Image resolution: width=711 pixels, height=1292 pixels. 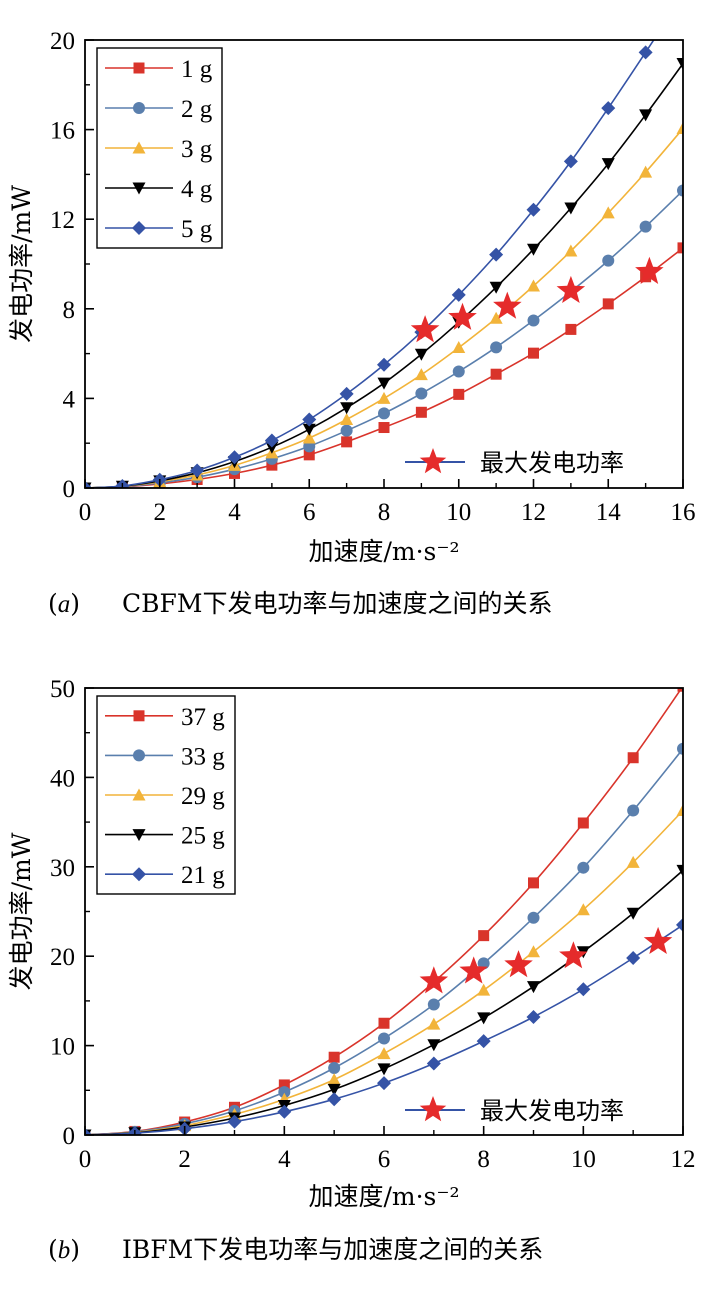 I want to click on legend-label: 5 g, so click(x=197, y=229).